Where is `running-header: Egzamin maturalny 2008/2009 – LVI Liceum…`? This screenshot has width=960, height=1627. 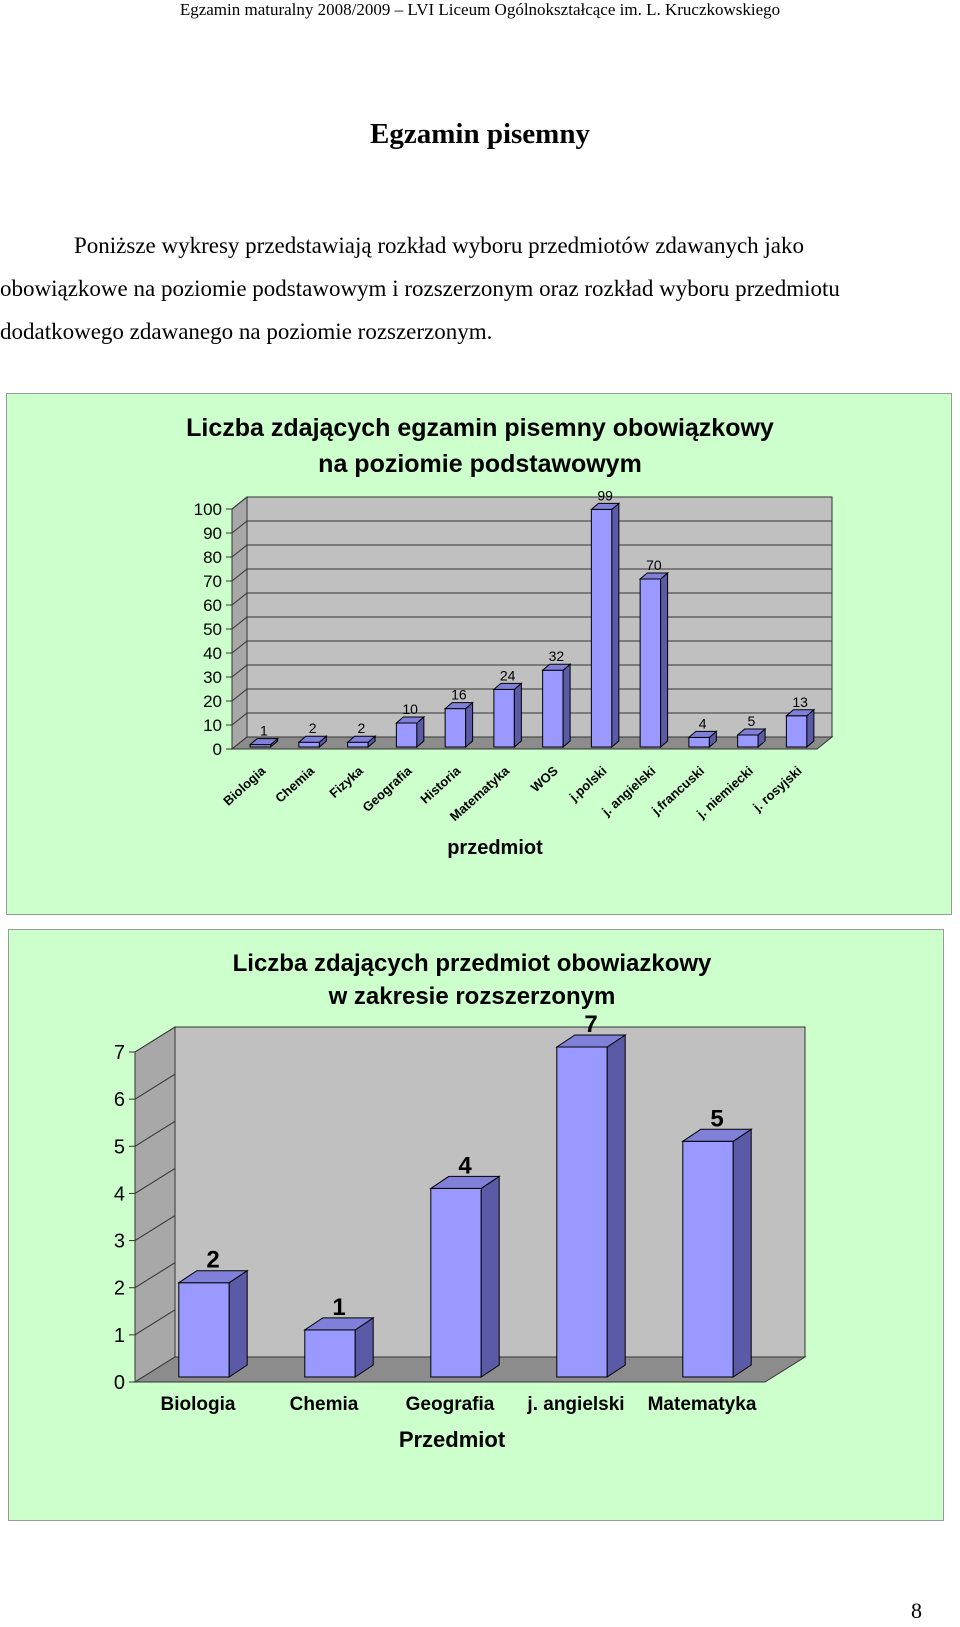
running-header: Egzamin maturalny 2008/2009 – LVI Liceum… is located at coordinates (480, 9).